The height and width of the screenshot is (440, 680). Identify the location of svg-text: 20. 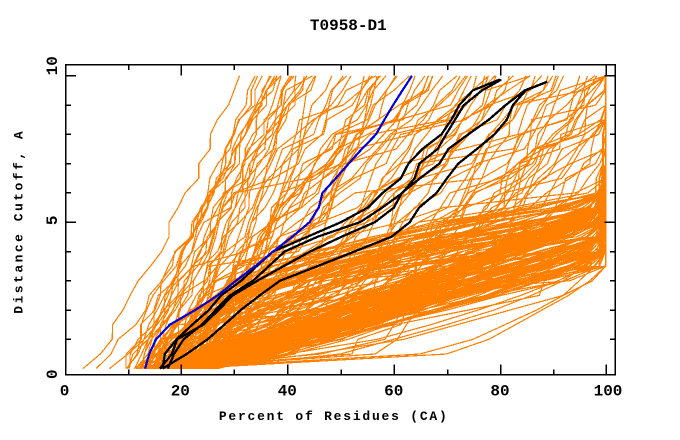
(180, 392).